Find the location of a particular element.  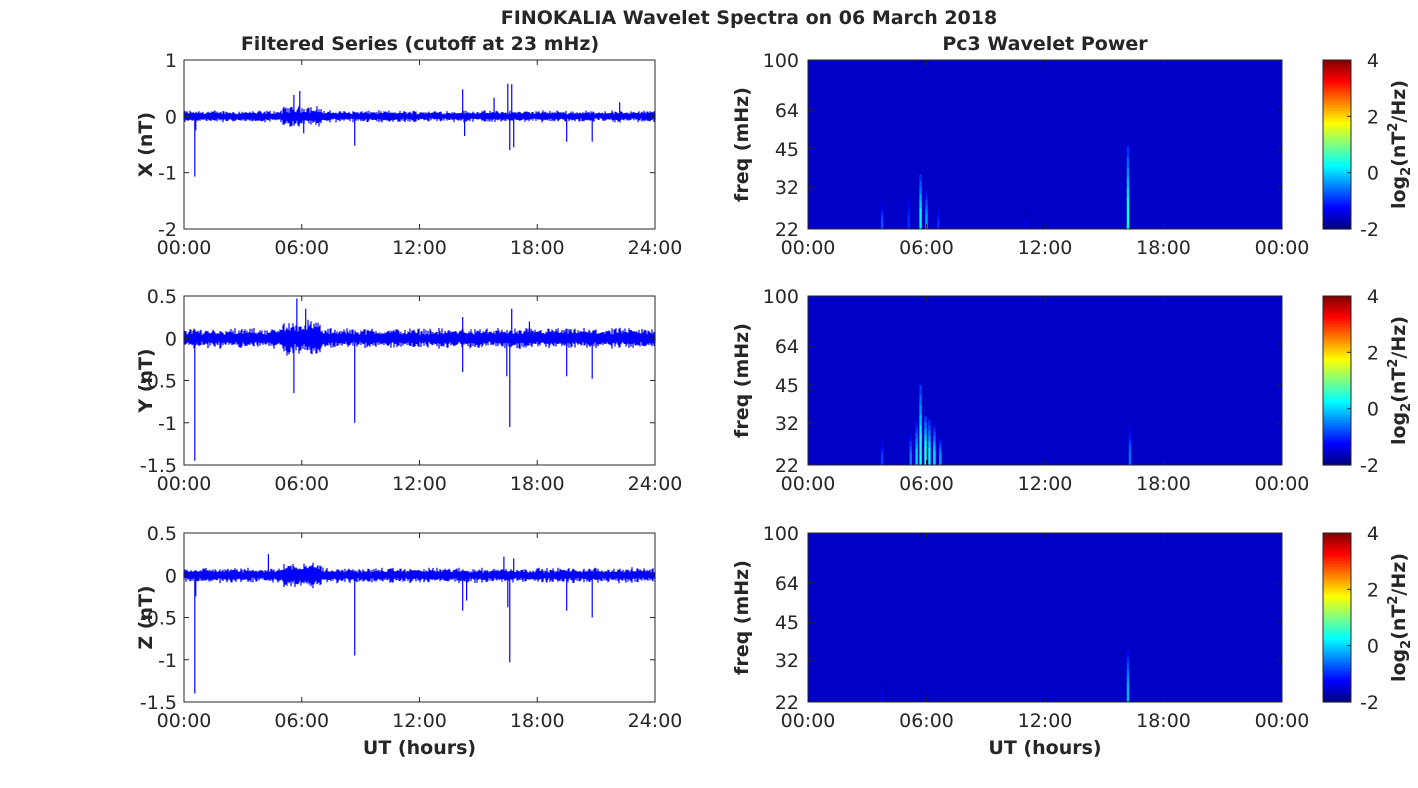

y-tick-label: 0.5 is located at coordinates (162, 297).